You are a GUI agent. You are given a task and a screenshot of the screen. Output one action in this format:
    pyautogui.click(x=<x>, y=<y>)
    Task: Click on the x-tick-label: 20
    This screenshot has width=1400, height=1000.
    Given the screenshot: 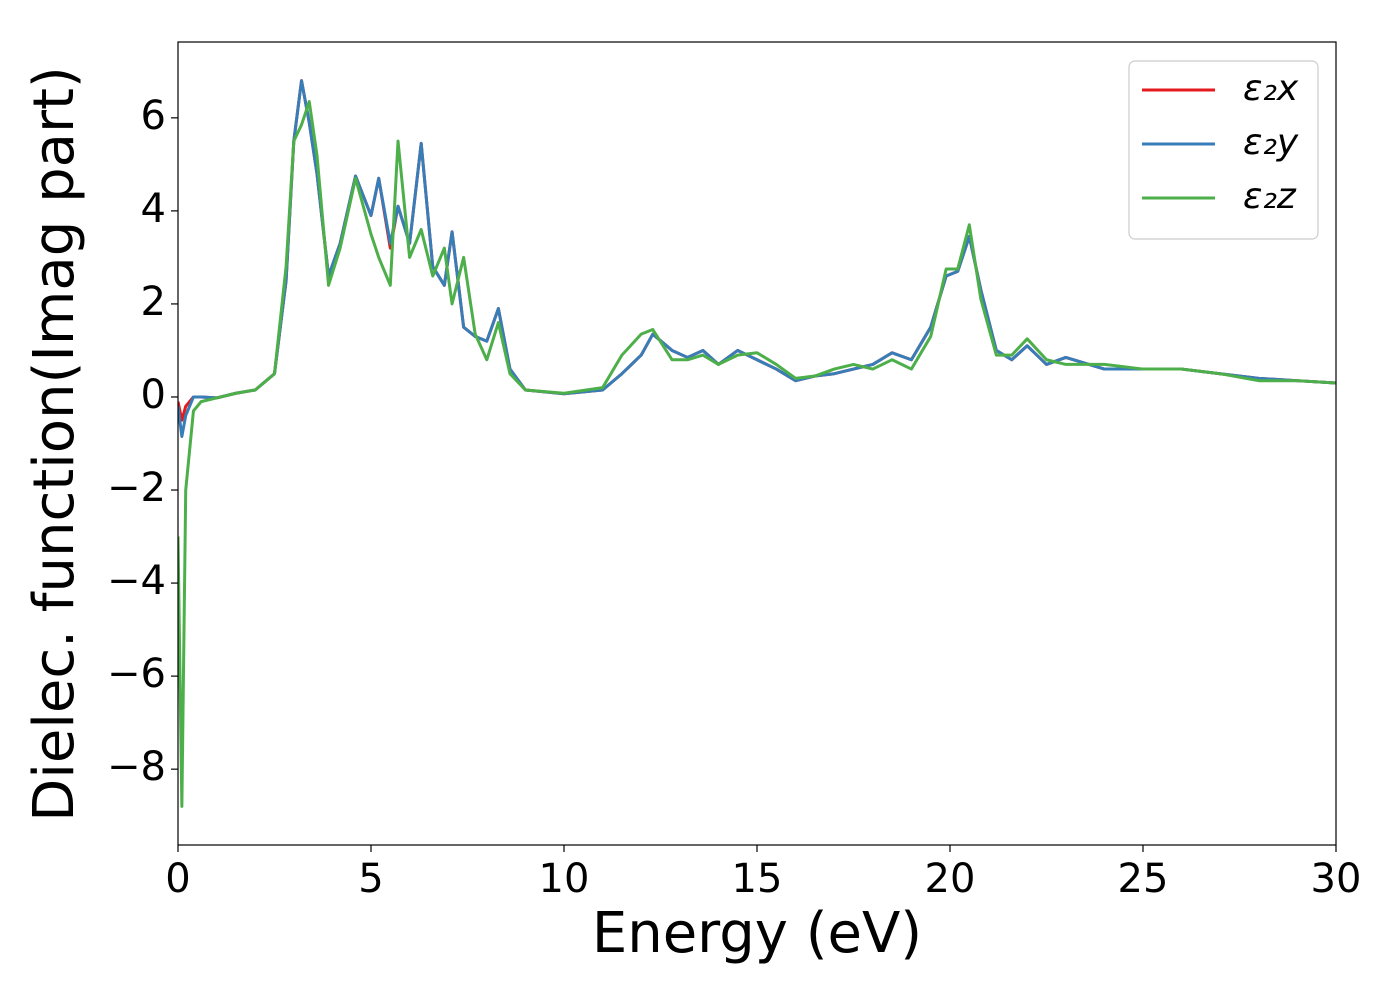 What is the action you would take?
    pyautogui.click(x=950, y=879)
    